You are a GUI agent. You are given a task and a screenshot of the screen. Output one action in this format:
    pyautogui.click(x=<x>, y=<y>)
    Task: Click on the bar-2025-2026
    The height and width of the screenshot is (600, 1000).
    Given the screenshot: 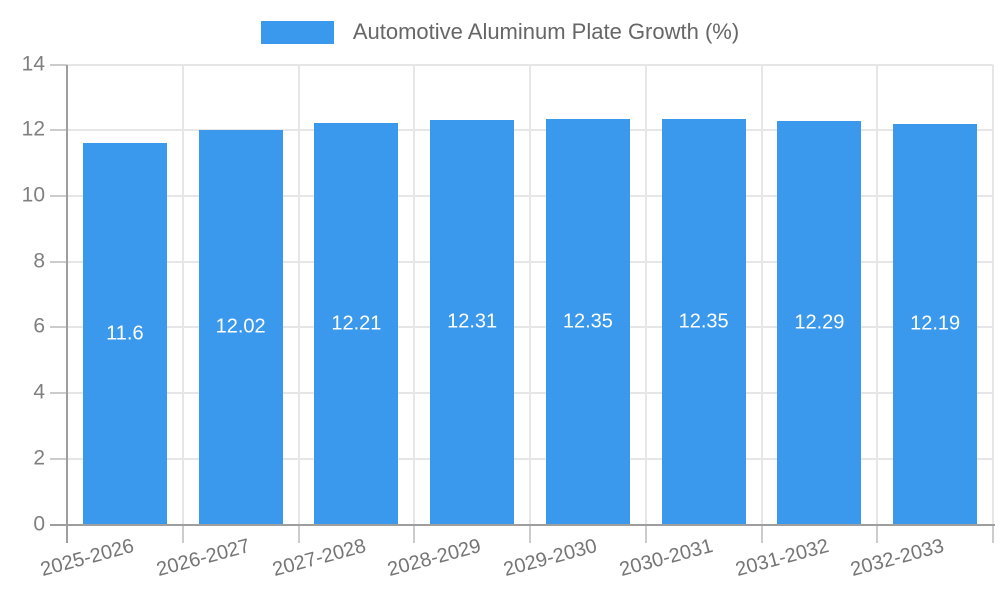 What is the action you would take?
    pyautogui.click(x=124, y=334)
    